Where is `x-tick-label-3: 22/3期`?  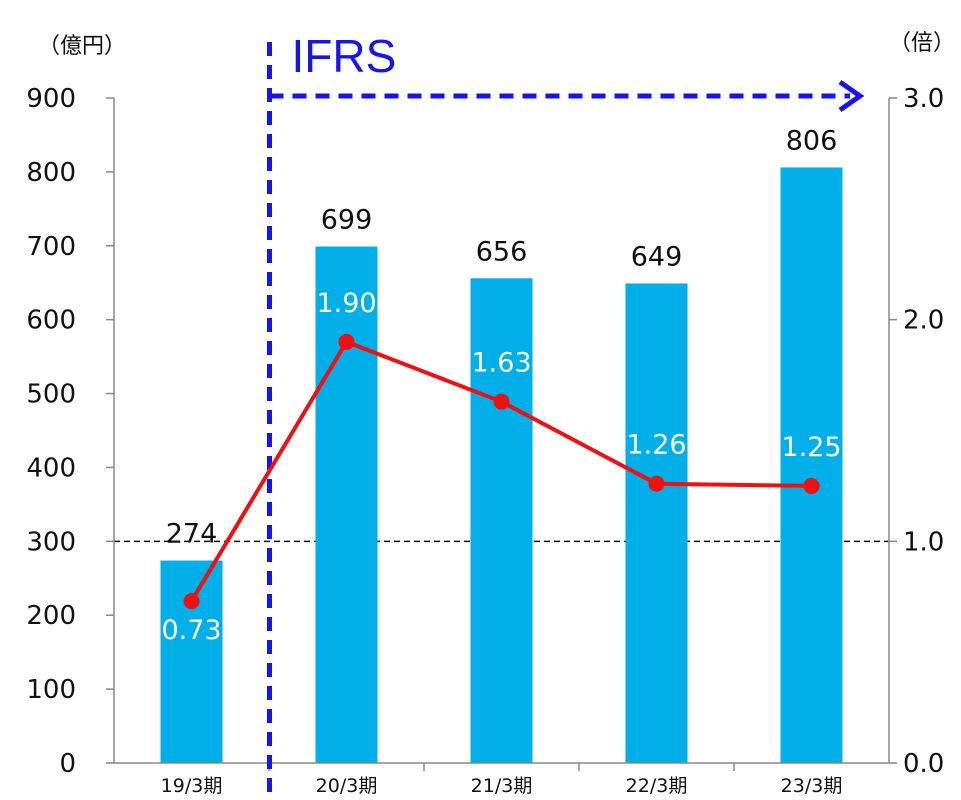 x-tick-label-3: 22/3期 is located at coordinates (657, 786).